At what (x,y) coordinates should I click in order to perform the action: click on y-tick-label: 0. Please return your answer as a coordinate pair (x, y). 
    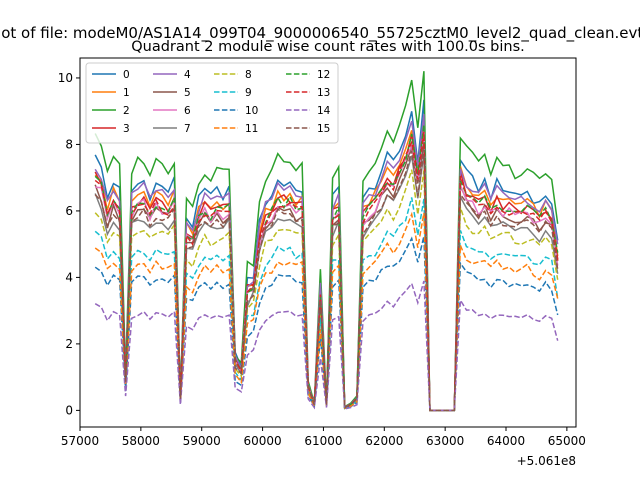
    Looking at the image, I should click on (69, 410).